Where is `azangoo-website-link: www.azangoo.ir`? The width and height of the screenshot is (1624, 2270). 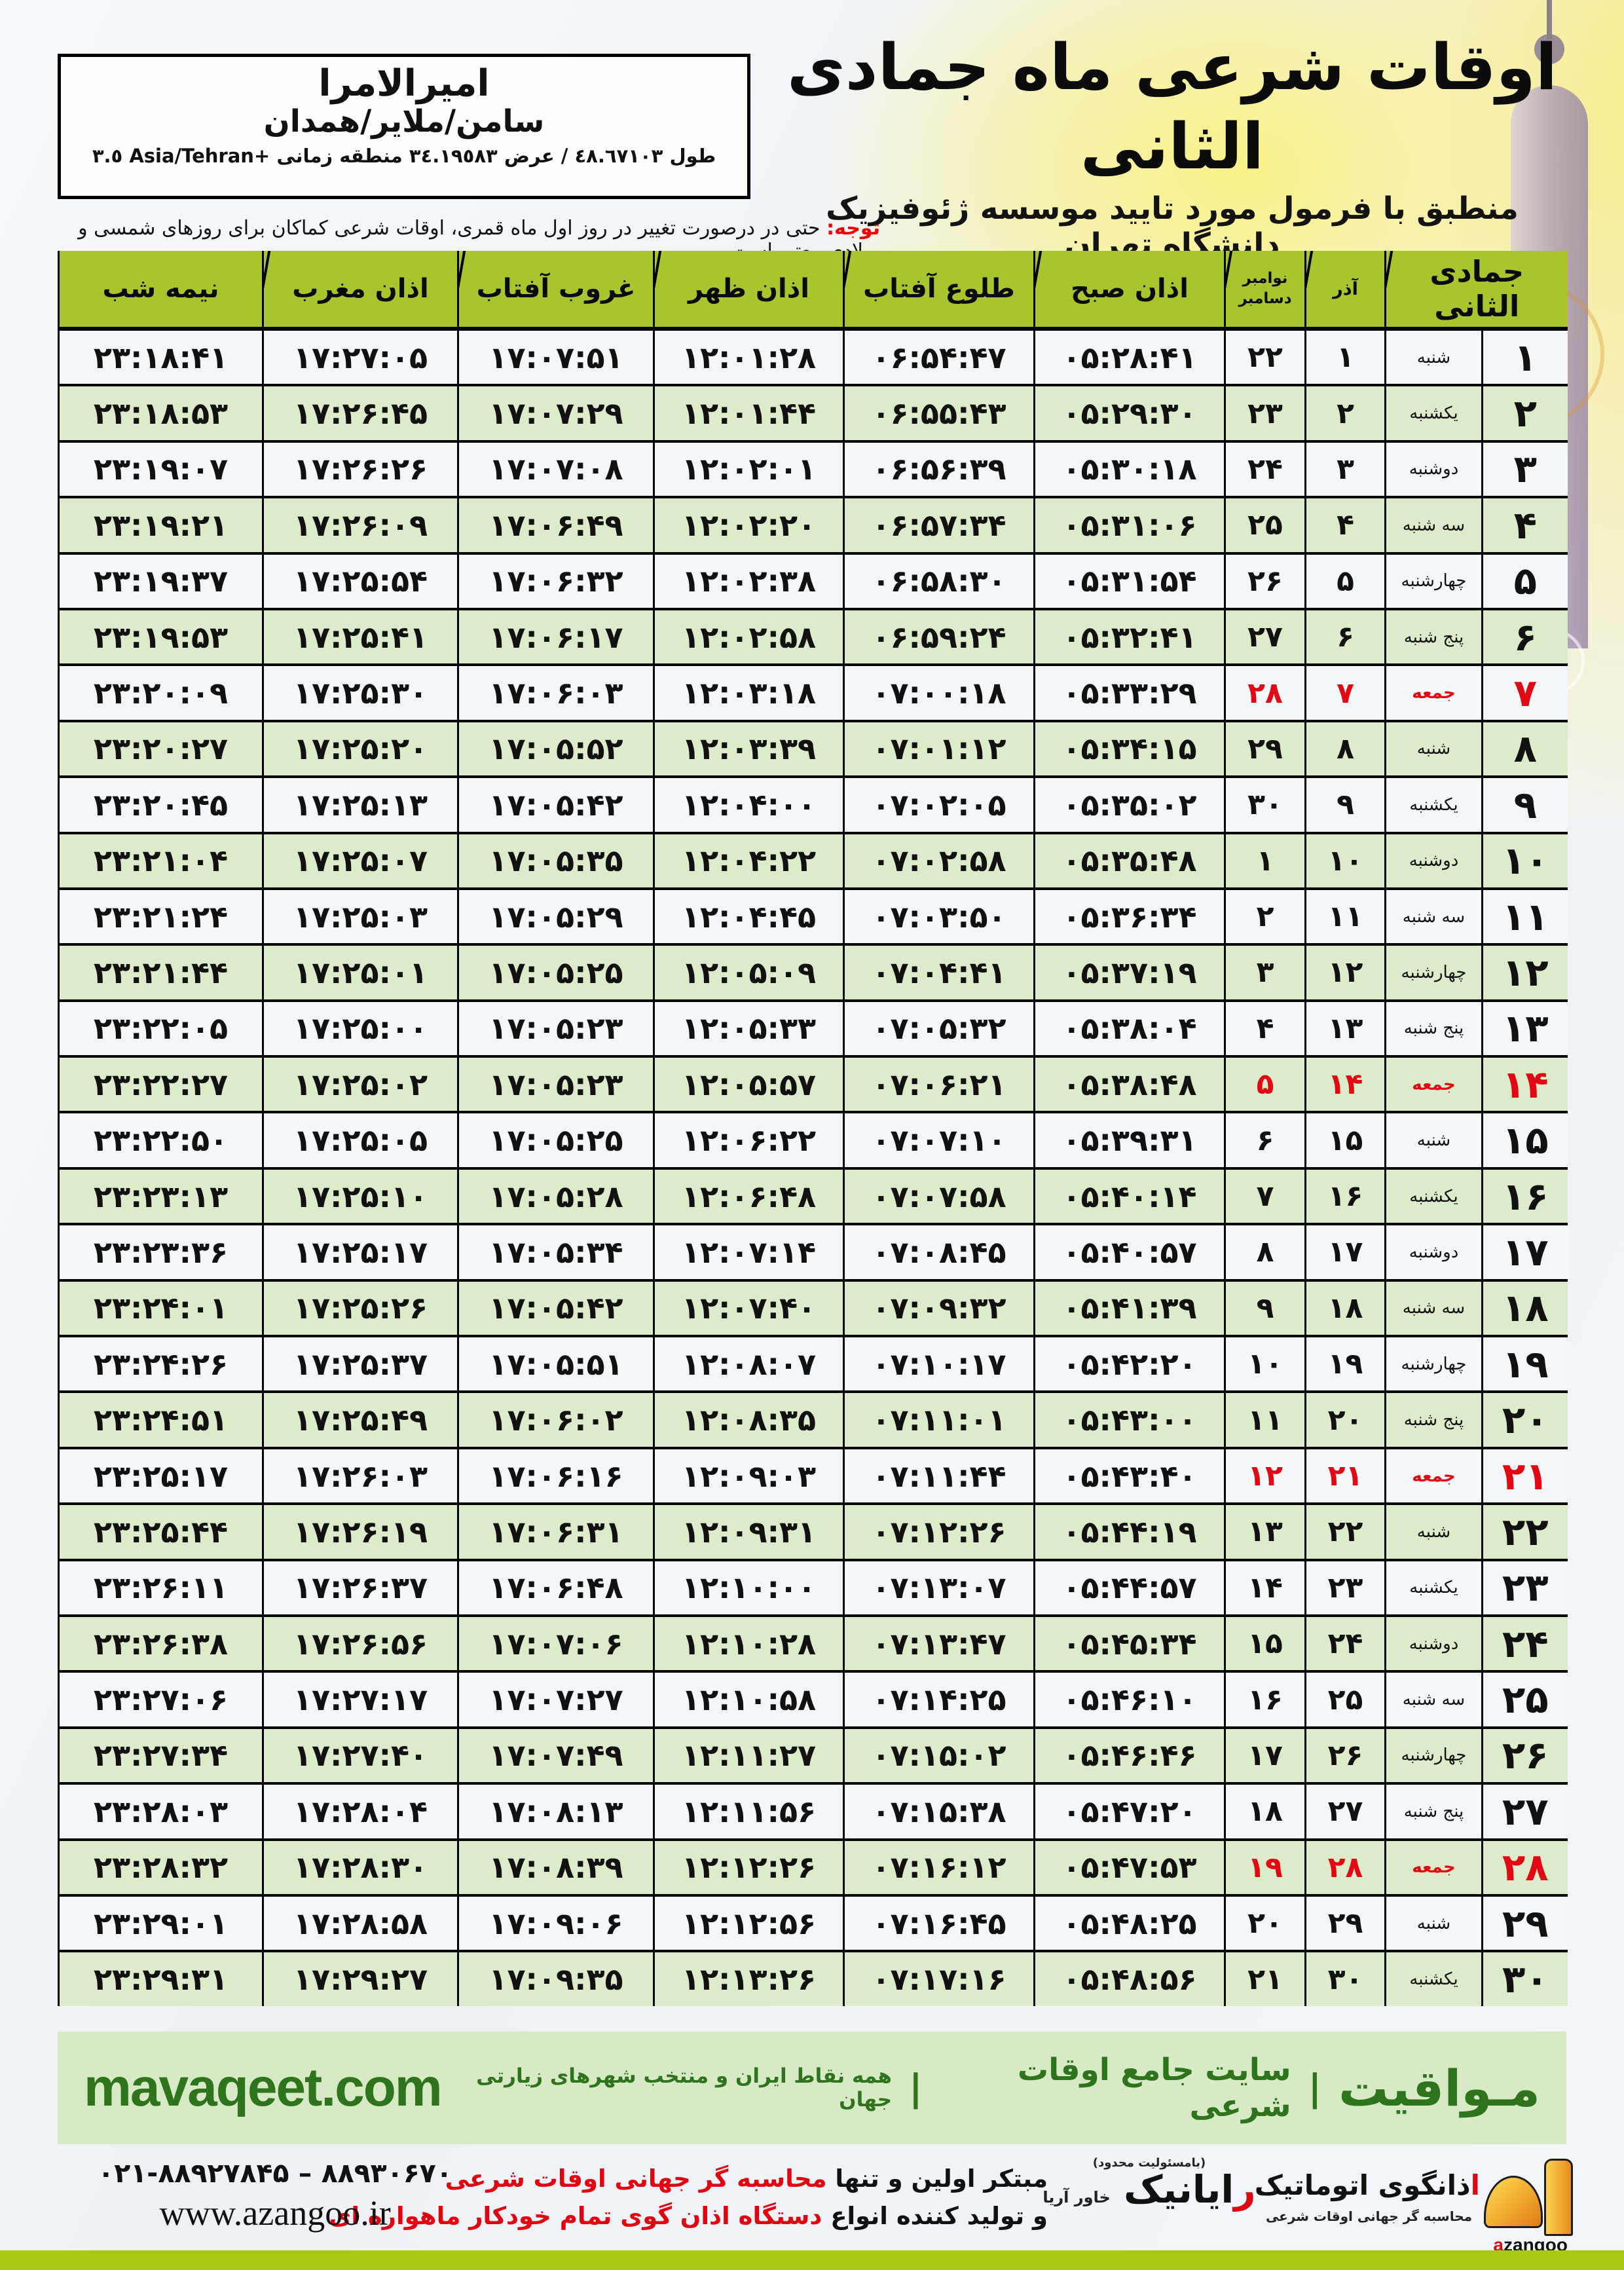
azangoo-website-link: www.azangoo.ir is located at coordinates (275, 2213).